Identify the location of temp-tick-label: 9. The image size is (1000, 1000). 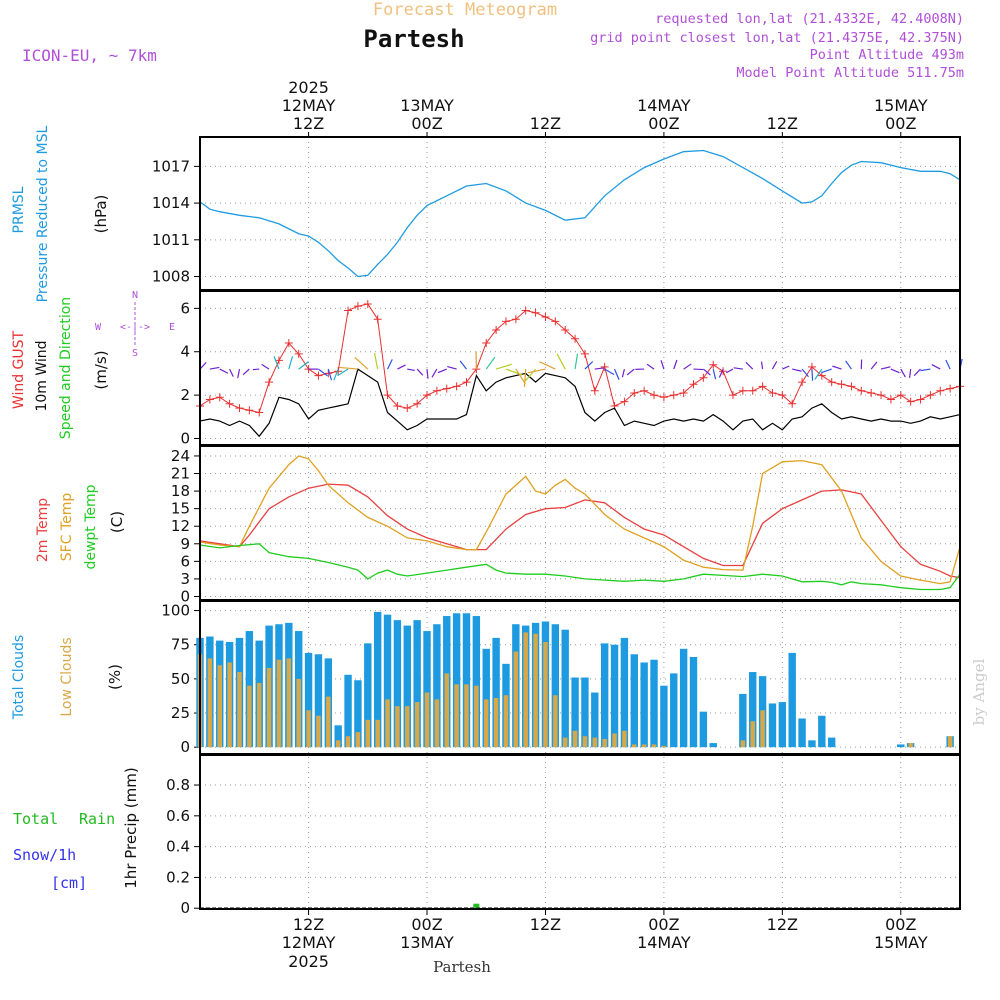
(185, 544).